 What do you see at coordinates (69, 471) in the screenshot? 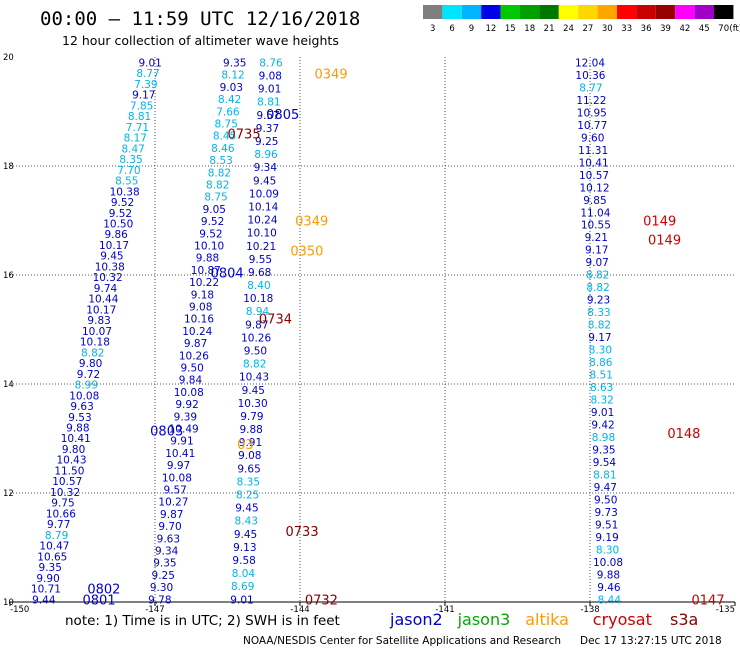
I see `wave-height-value: 11.50` at bounding box center [69, 471].